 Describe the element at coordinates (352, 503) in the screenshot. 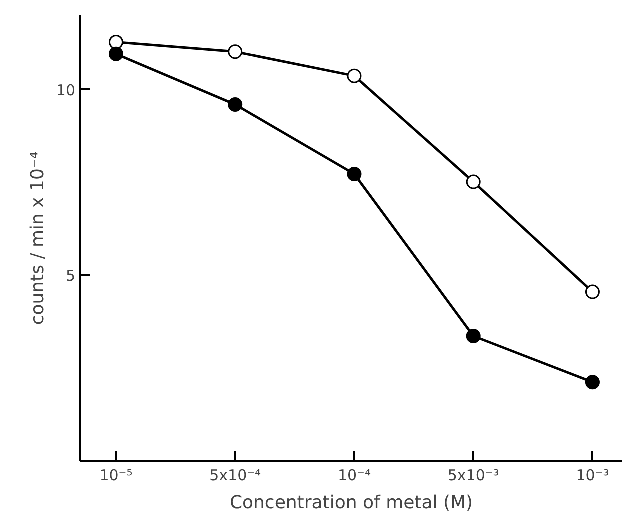

I see `x-axis-title: Concentration of metal (M)` at that location.